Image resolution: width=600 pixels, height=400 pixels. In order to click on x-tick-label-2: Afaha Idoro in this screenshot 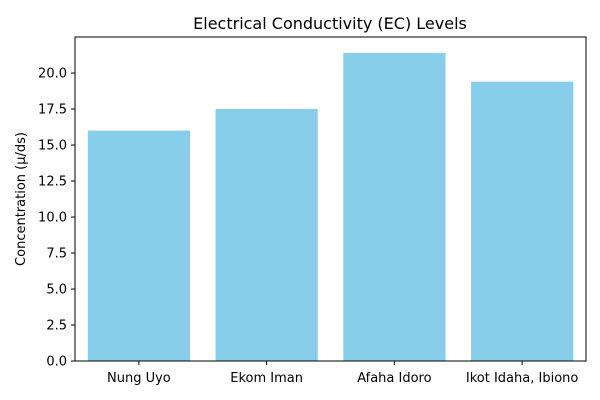, I will do `click(394, 378)`.